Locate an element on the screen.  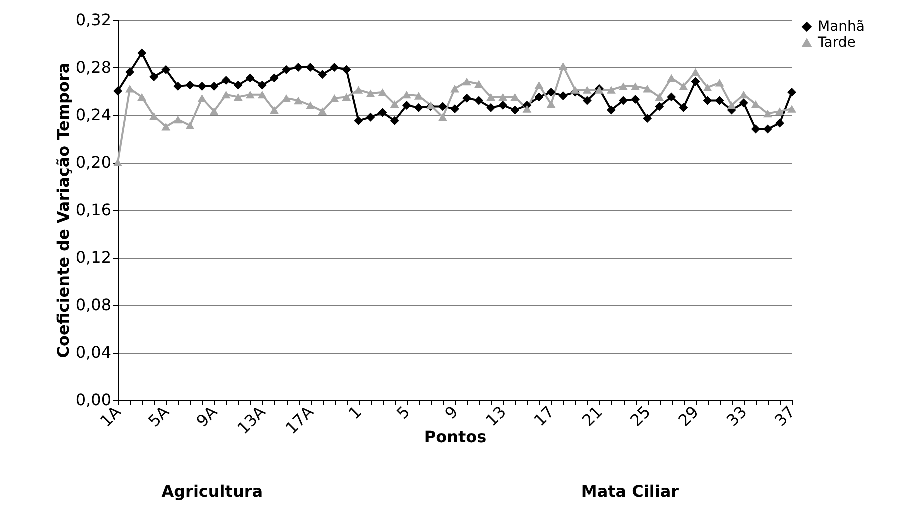
x-tick-label: 21 is located at coordinates (592, 416).